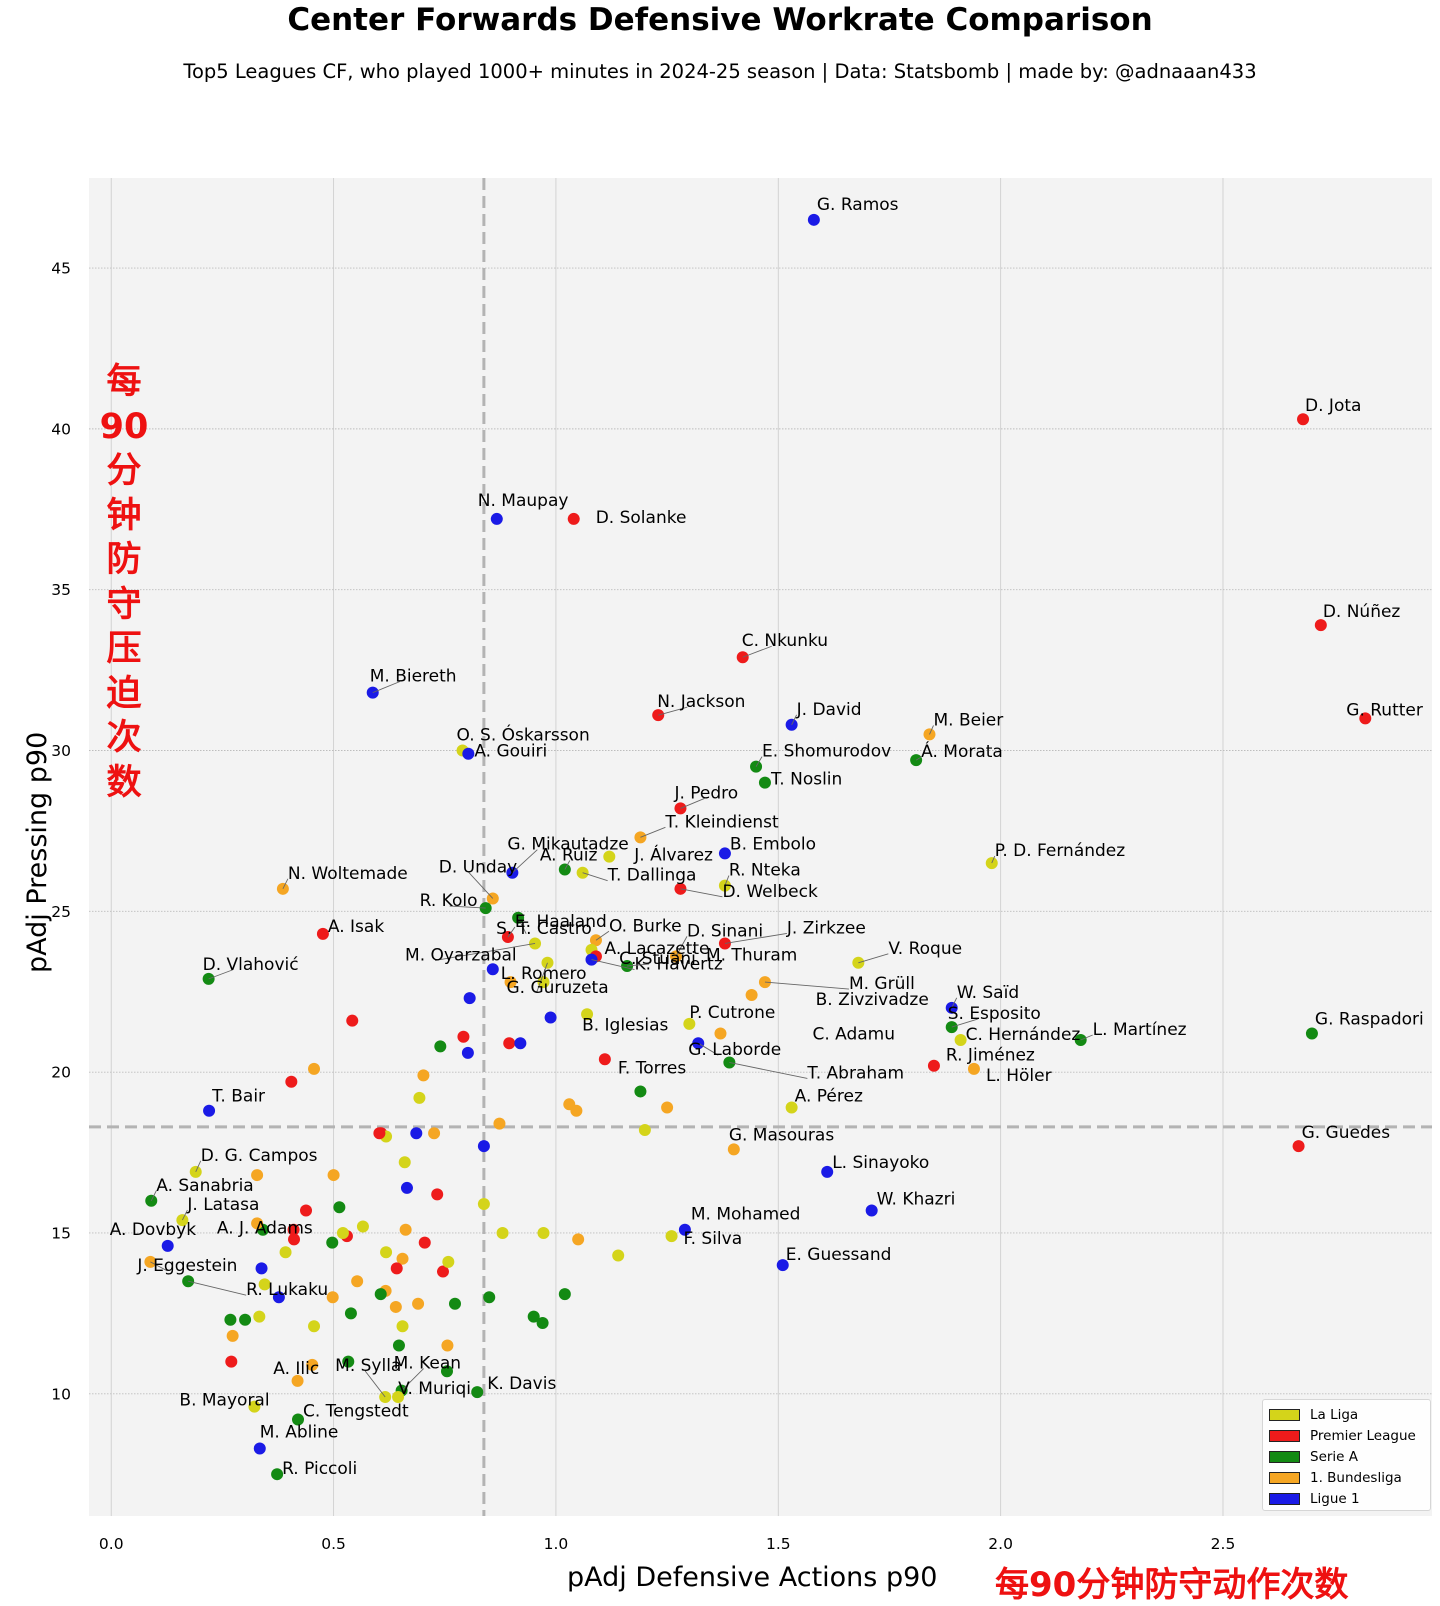 The image size is (1440, 1606). Describe the element at coordinates (124, 738) in the screenshot. I see `y-axis-label-chinese-char: 次` at that location.